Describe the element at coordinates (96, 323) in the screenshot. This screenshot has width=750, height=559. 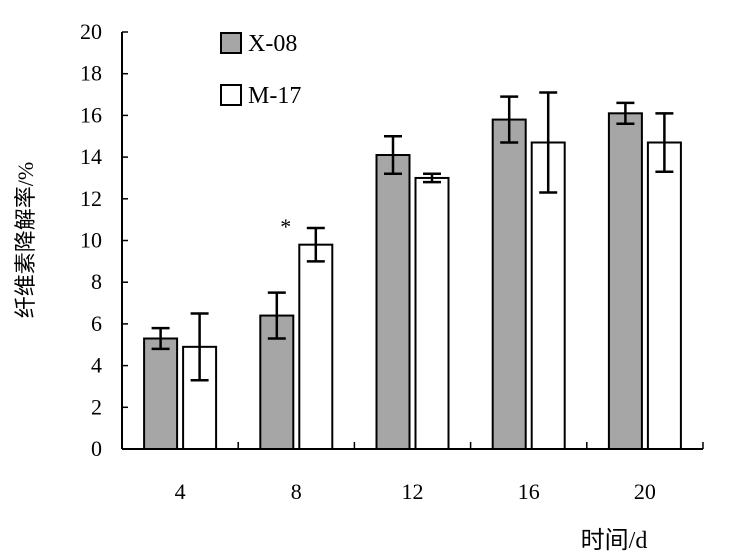
I see `y-tick-label: 6` at that location.